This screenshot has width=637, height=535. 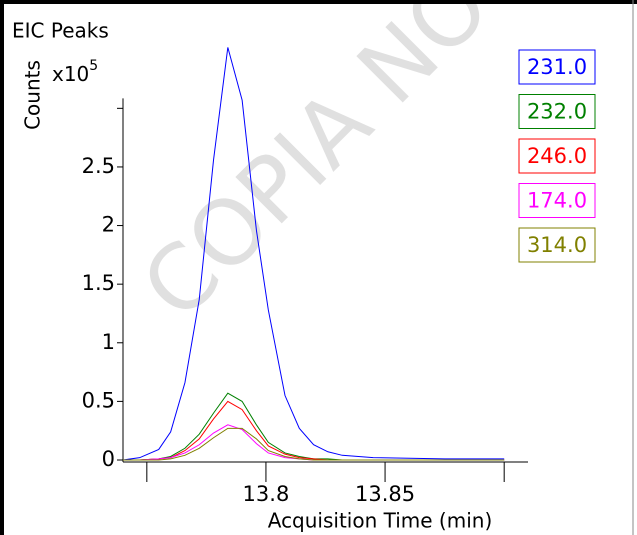 What do you see at coordinates (314, 444) in the screenshot?
I see `series-line` at bounding box center [314, 444].